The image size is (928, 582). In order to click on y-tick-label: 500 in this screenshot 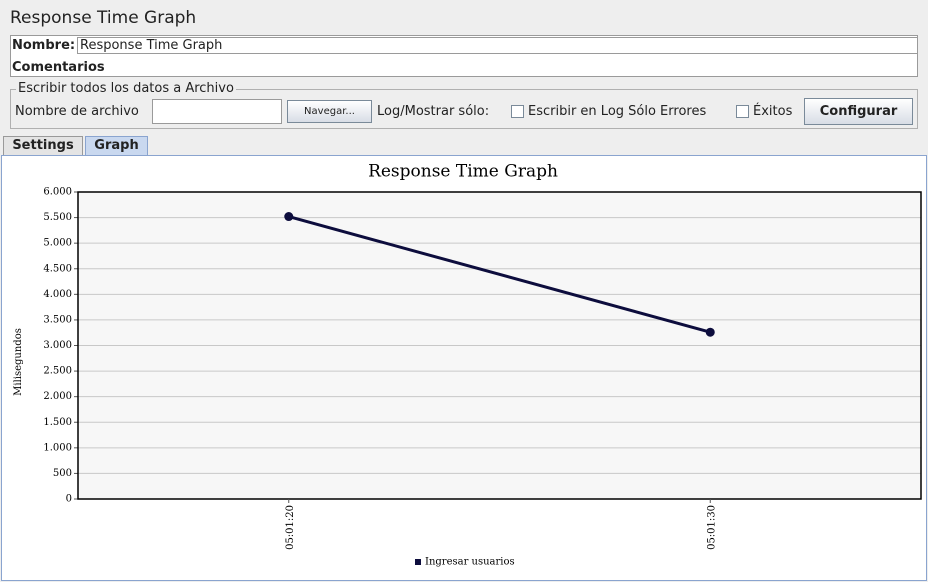, I will do `click(62, 473)`.